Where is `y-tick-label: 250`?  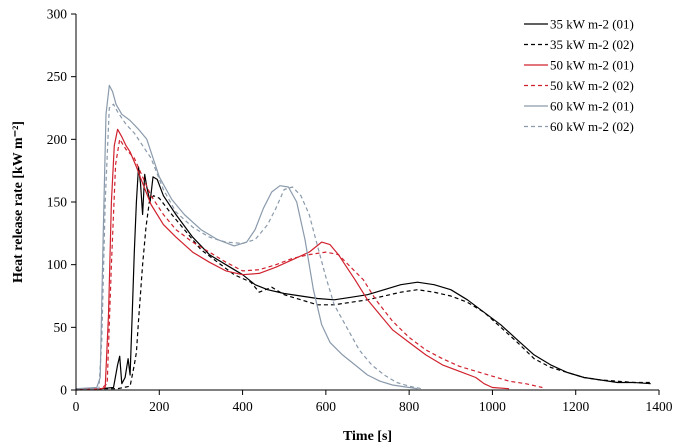
y-tick-label: 250 is located at coordinates (57, 76).